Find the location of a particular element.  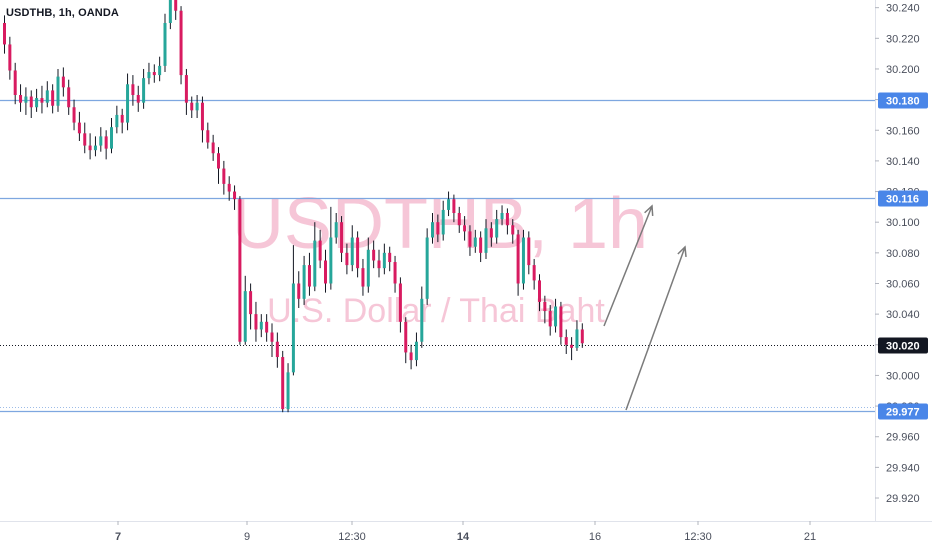

y-tick-label: 30.040 is located at coordinates (903, 315).